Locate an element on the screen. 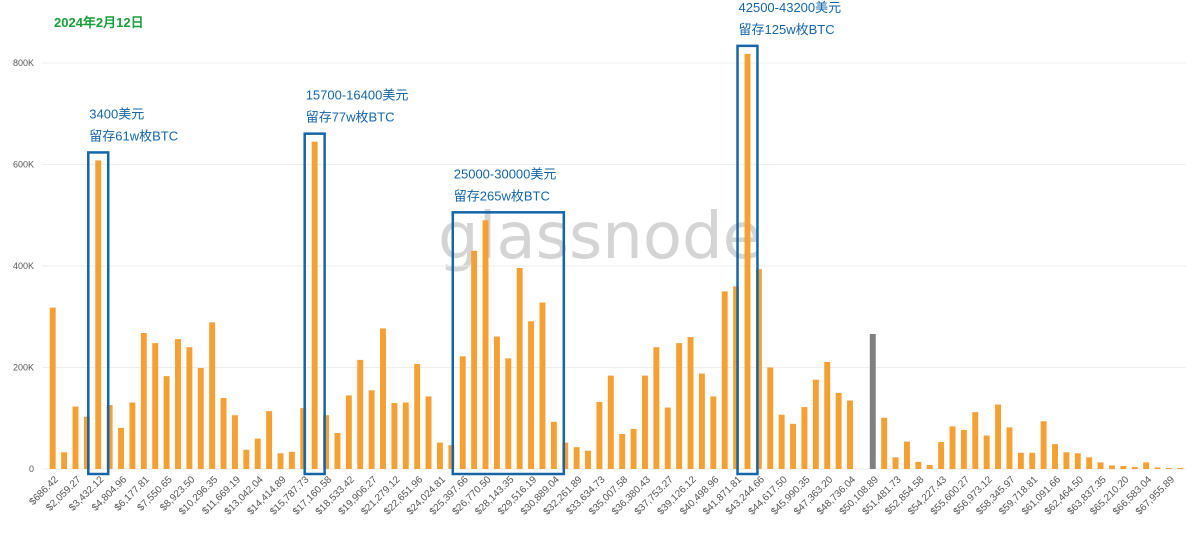 The width and height of the screenshot is (1200, 533). annotation-price-range: 3400美元 is located at coordinates (116, 113).